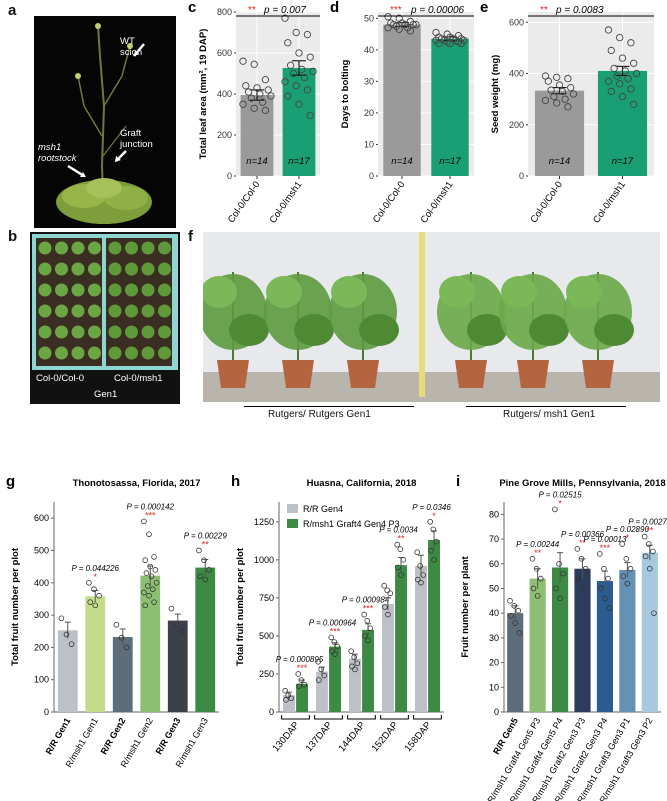 The height and width of the screenshot is (801, 667). I want to click on p-value: p = 0.00006, so click(437, 10).